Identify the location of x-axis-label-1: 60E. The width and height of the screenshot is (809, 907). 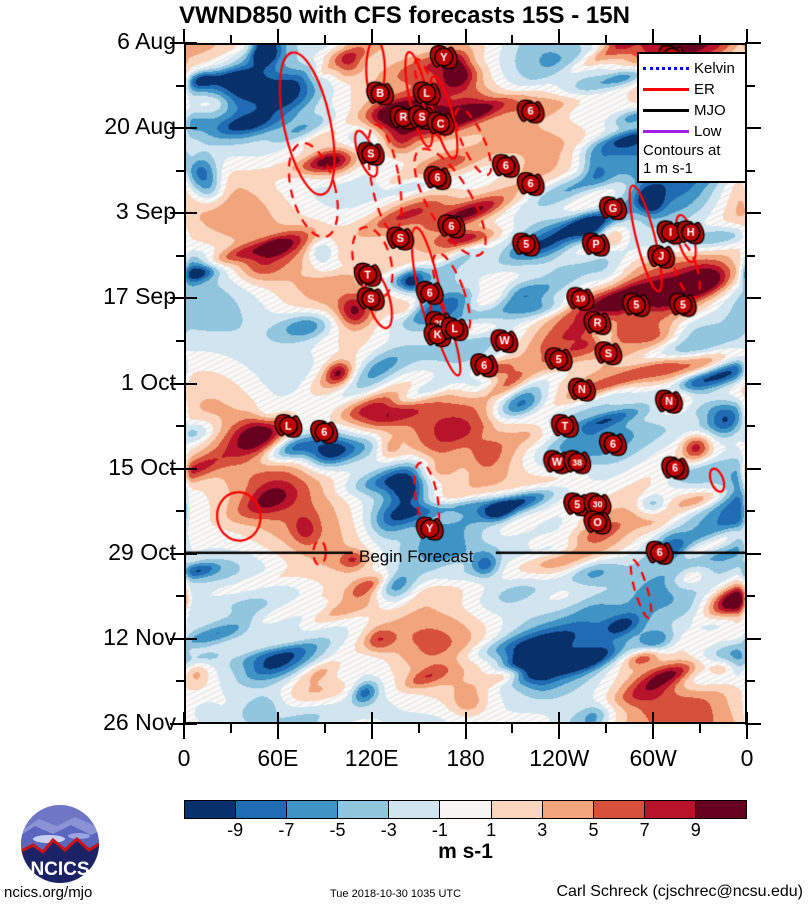
(278, 758).